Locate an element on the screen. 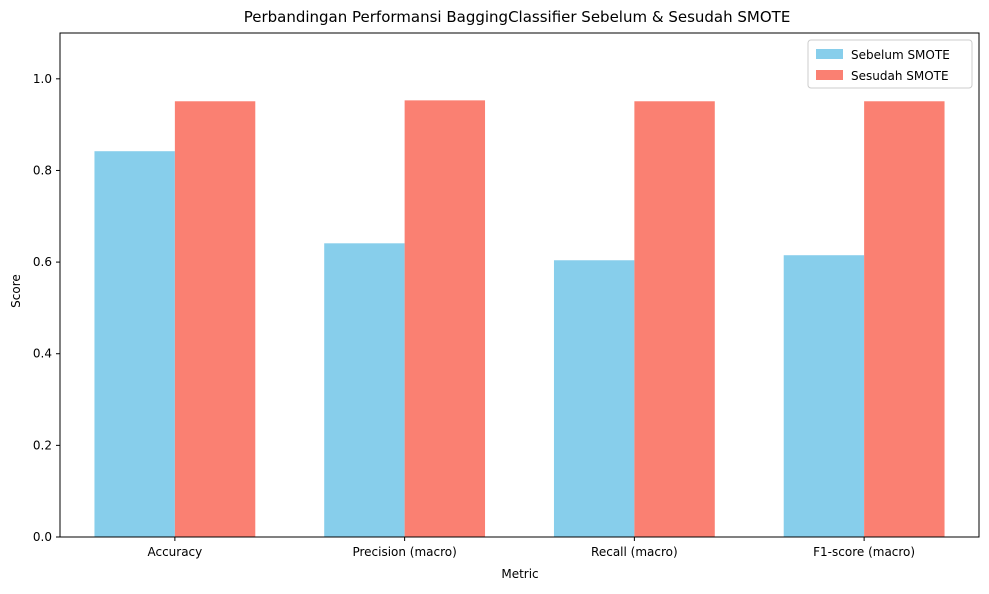 The height and width of the screenshot is (594, 989). x-tick-label: Precision (macro) is located at coordinates (404, 552).